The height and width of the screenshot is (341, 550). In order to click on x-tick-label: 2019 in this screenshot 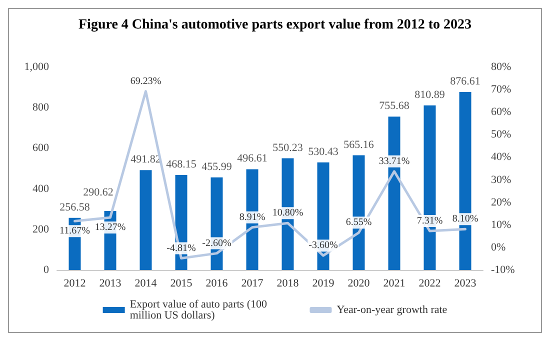, I will do `click(323, 284)`.